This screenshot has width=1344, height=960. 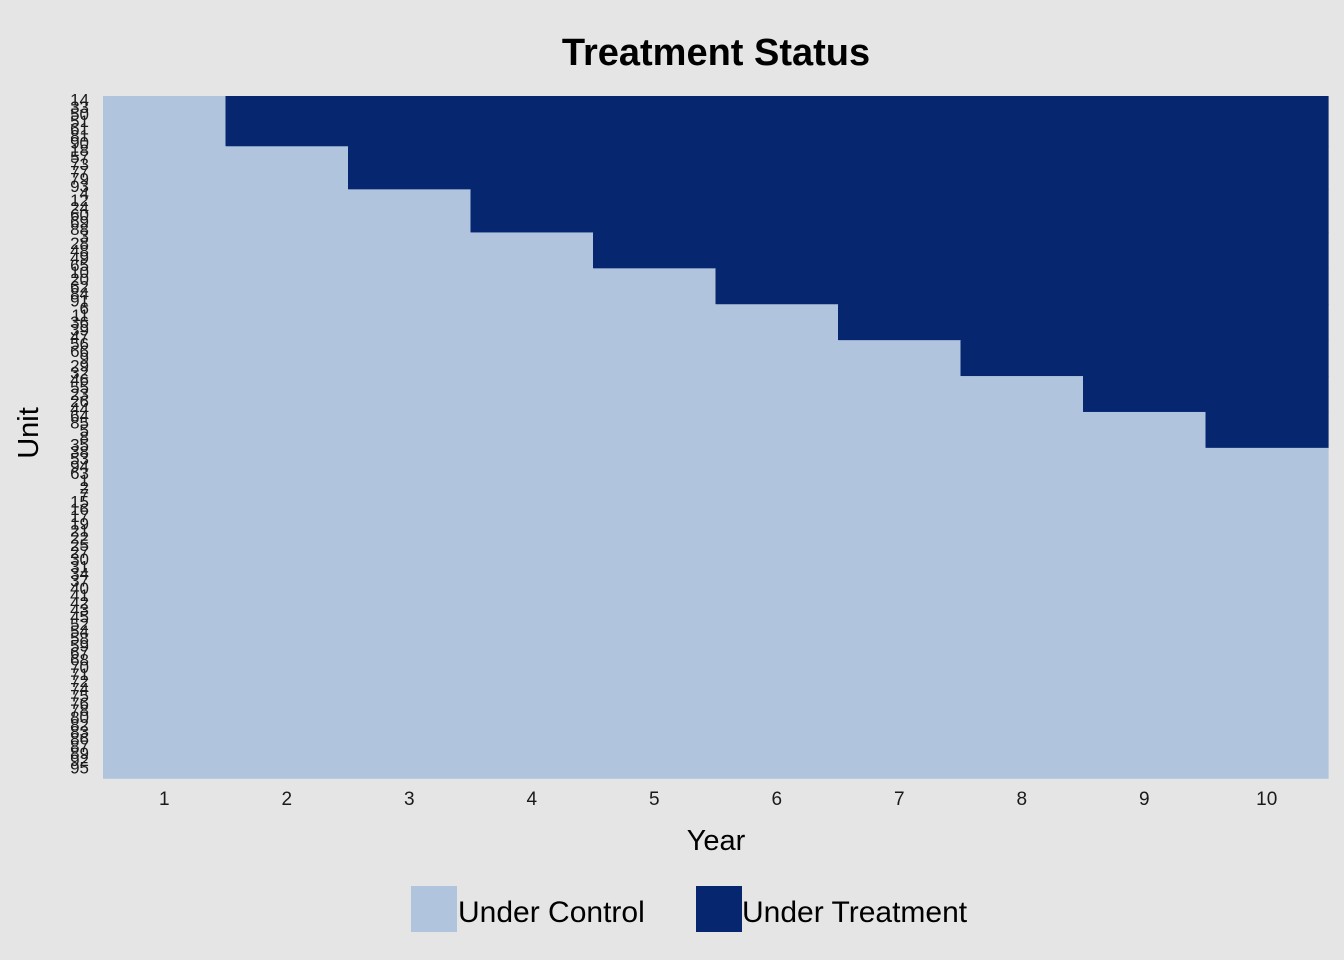 I want to click on y-tick-label: 66, so click(x=79, y=351).